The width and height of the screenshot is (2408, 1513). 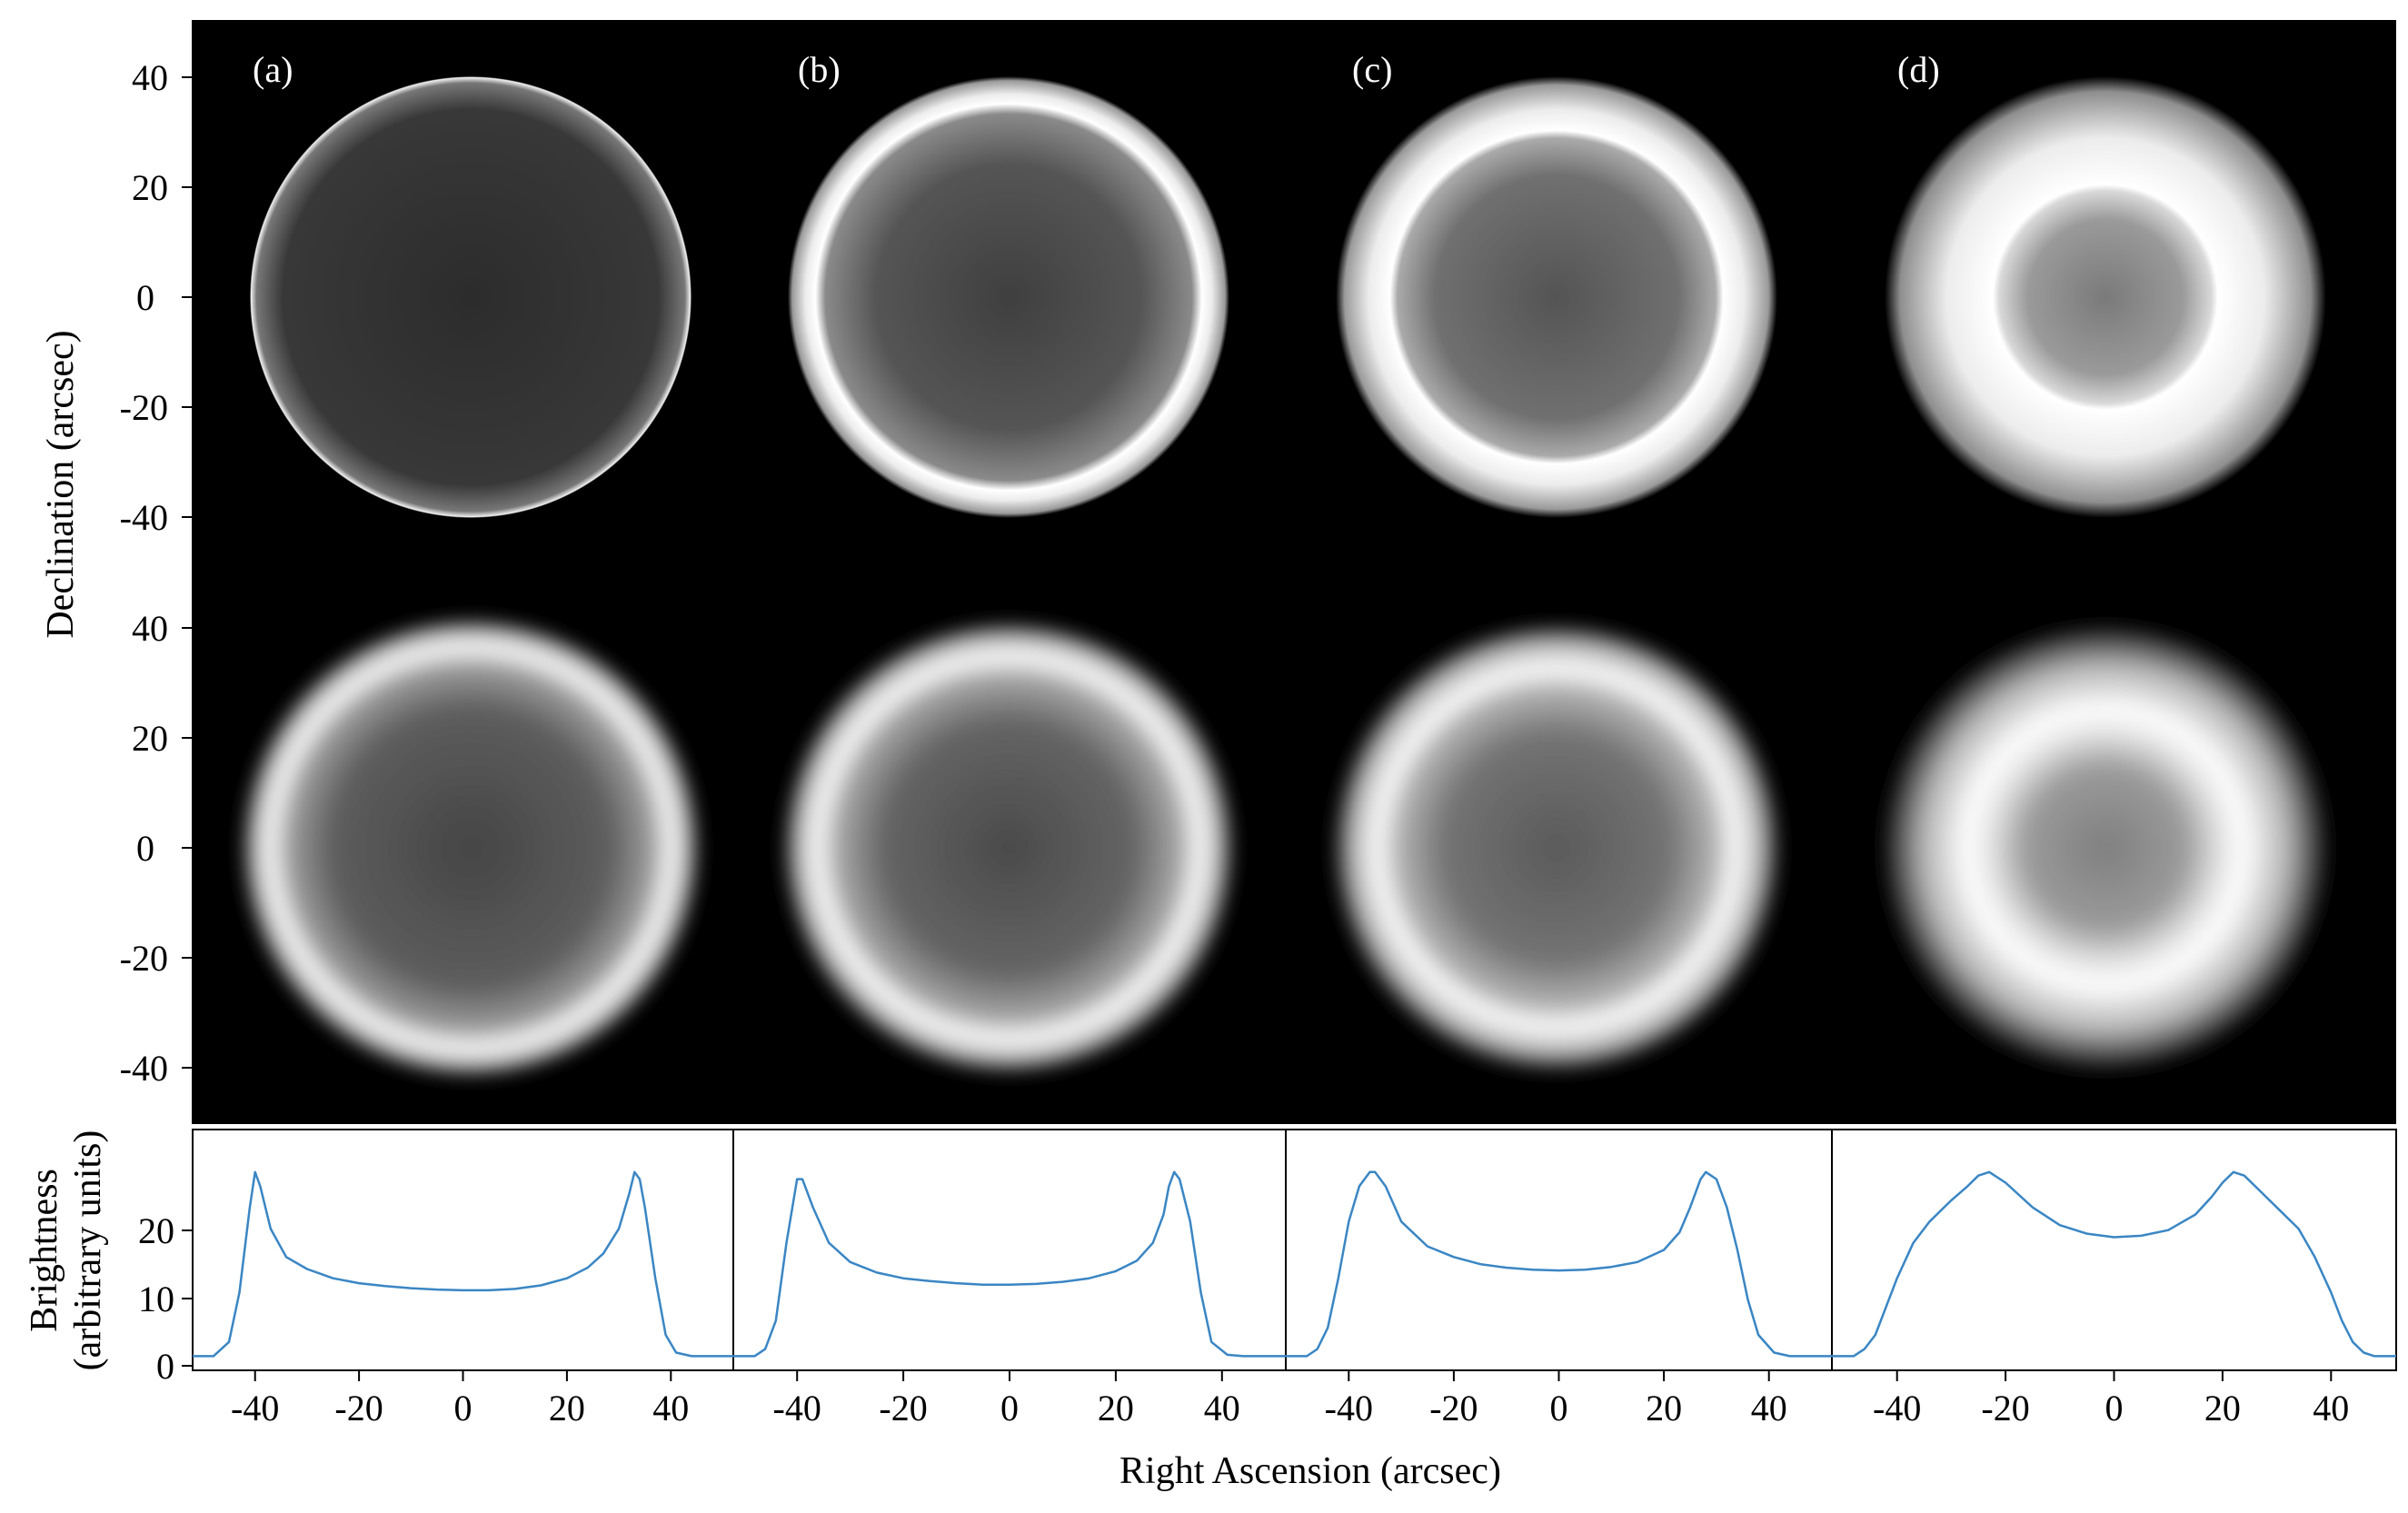 I want to click on panel-label-a: (a), so click(x=273, y=69).